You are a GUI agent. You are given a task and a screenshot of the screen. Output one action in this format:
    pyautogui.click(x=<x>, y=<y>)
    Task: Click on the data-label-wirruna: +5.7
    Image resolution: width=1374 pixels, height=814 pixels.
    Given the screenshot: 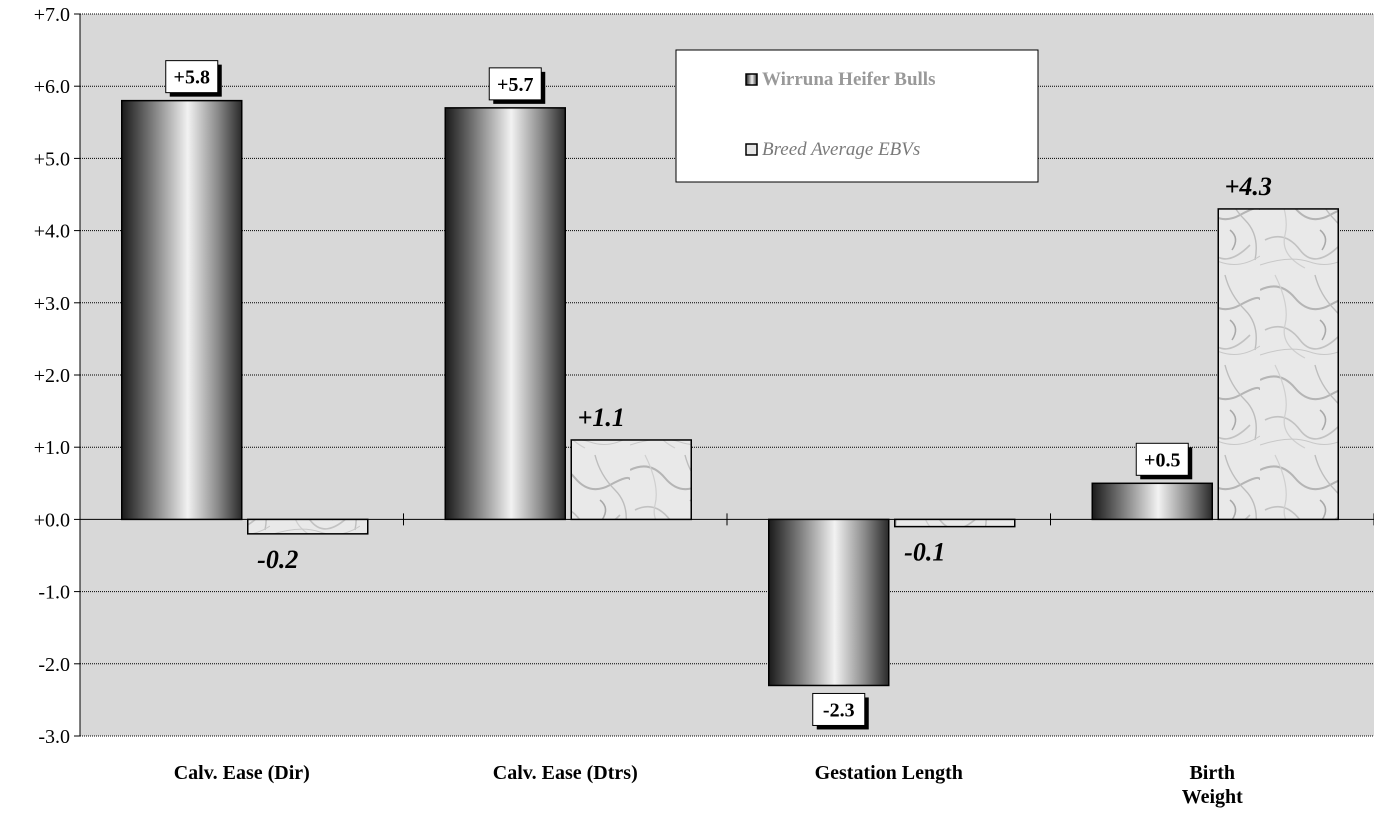 What is the action you would take?
    pyautogui.click(x=515, y=85)
    